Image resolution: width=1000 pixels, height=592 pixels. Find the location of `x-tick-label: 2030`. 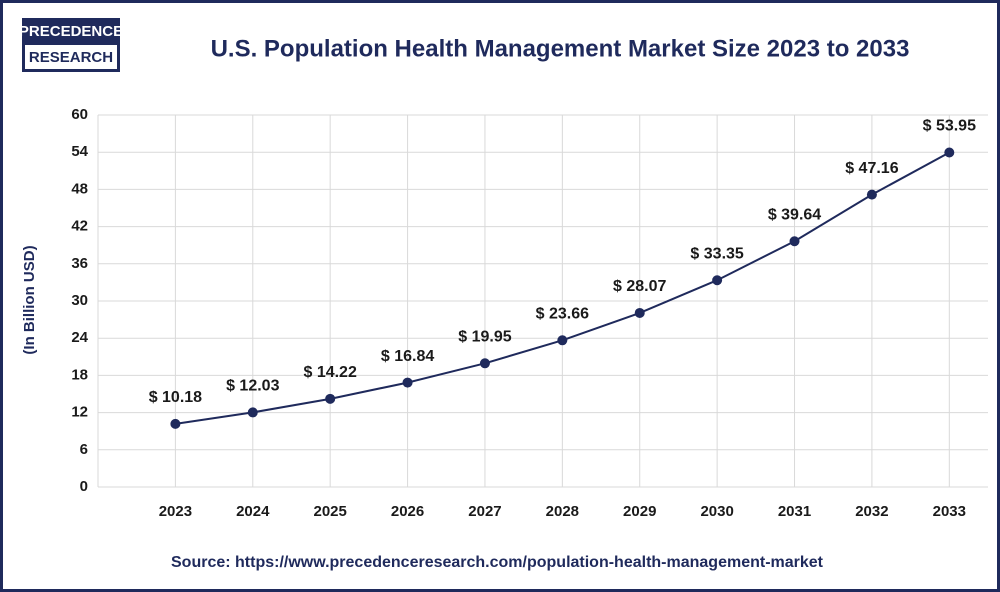

x-tick-label: 2030 is located at coordinates (716, 511).